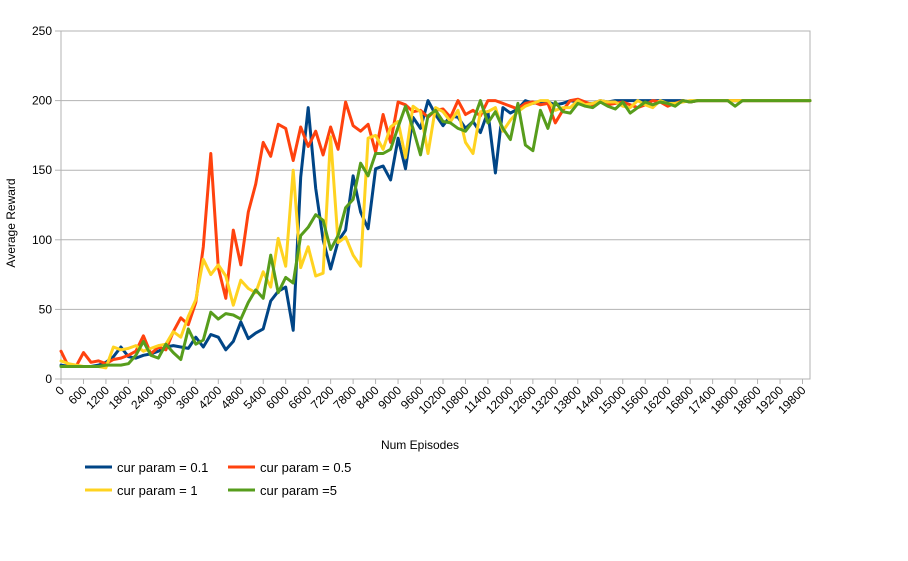 The width and height of the screenshot is (908, 561). What do you see at coordinates (389, 397) in the screenshot?
I see `x-tick-label: 9000` at bounding box center [389, 397].